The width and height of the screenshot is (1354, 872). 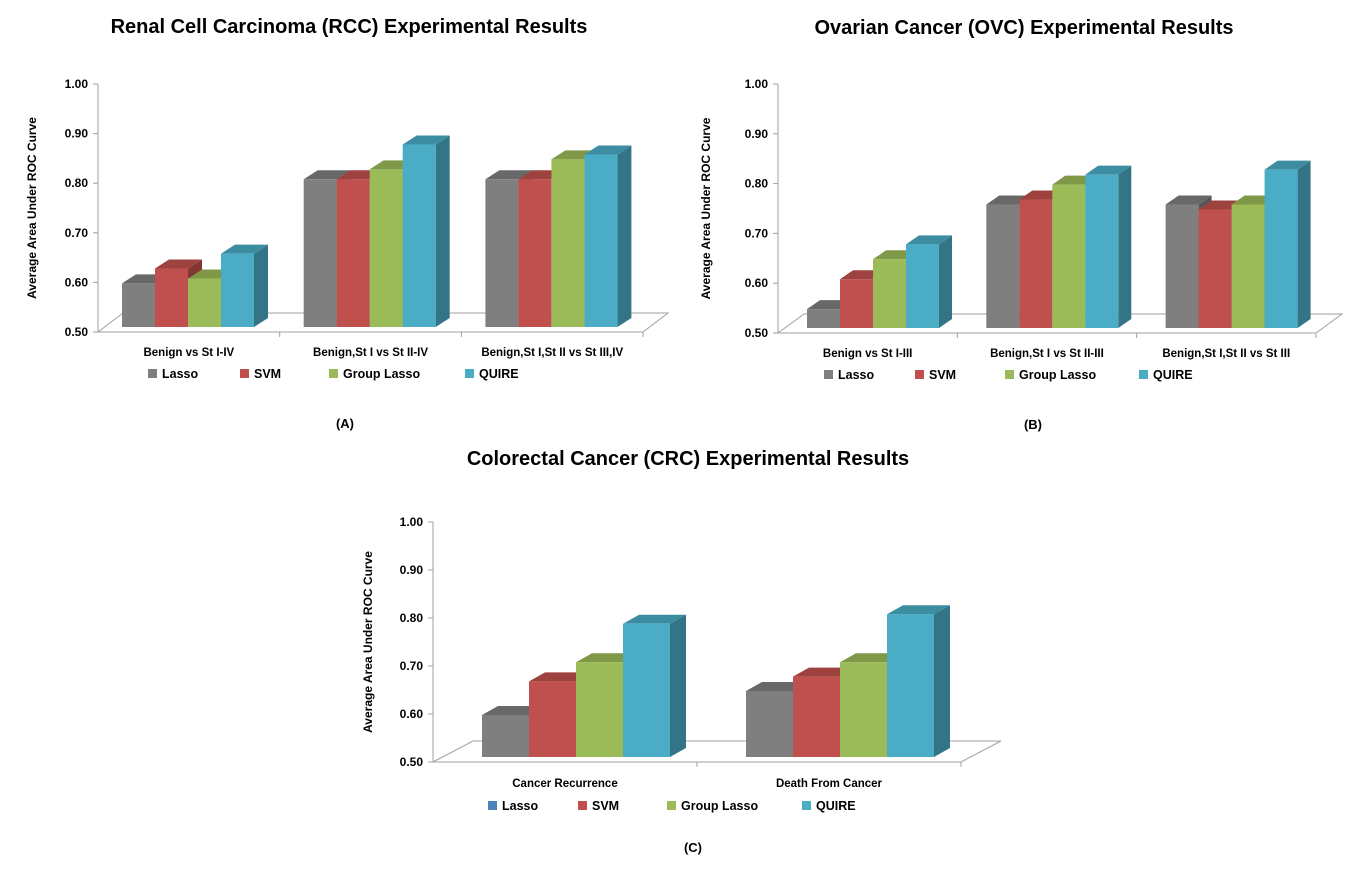 What do you see at coordinates (370, 353) in the screenshot?
I see `x-category-label: Benign,St I vs St II-IV` at bounding box center [370, 353].